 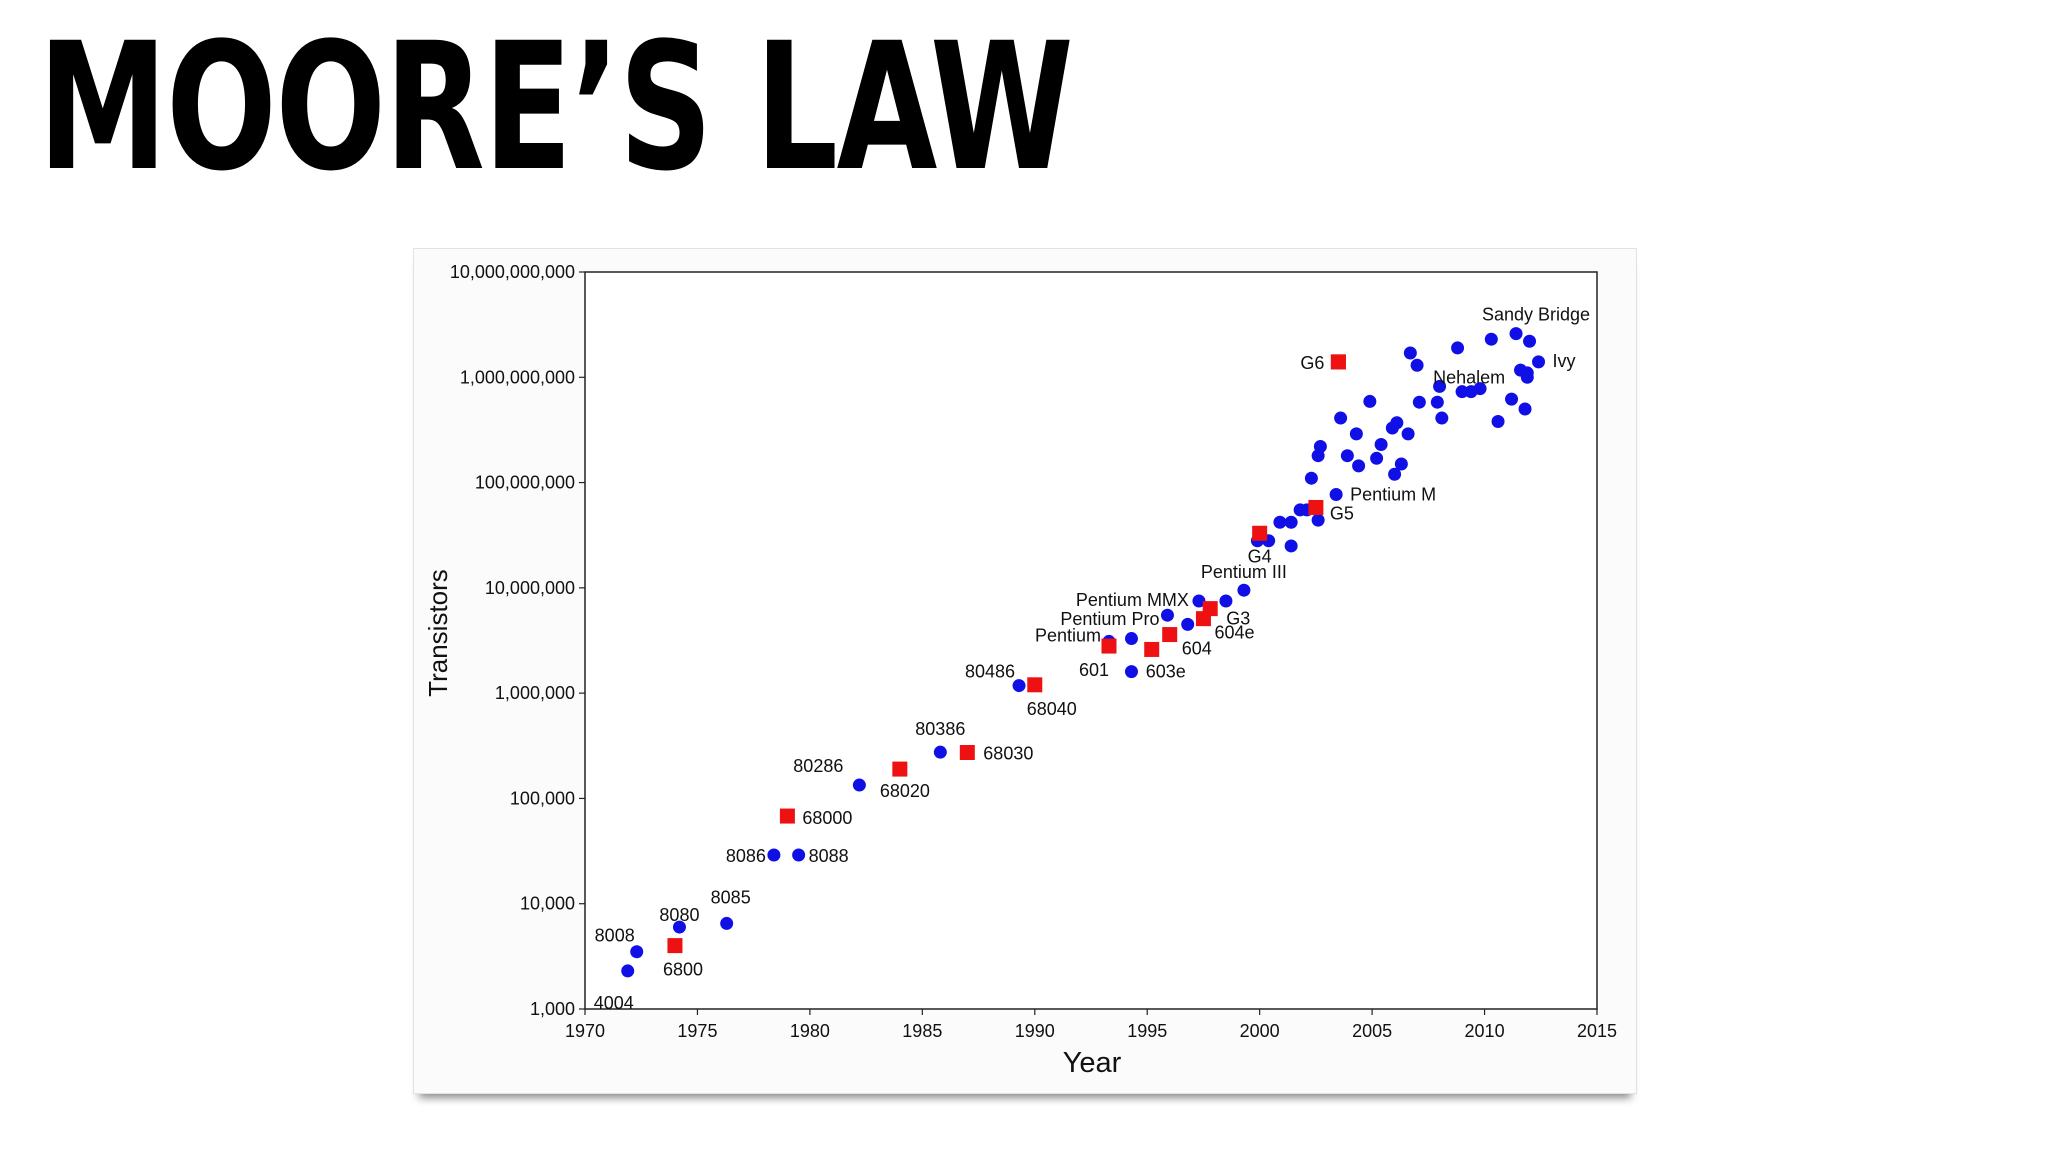 What do you see at coordinates (1342, 513) in the screenshot?
I see `point-label: G5` at bounding box center [1342, 513].